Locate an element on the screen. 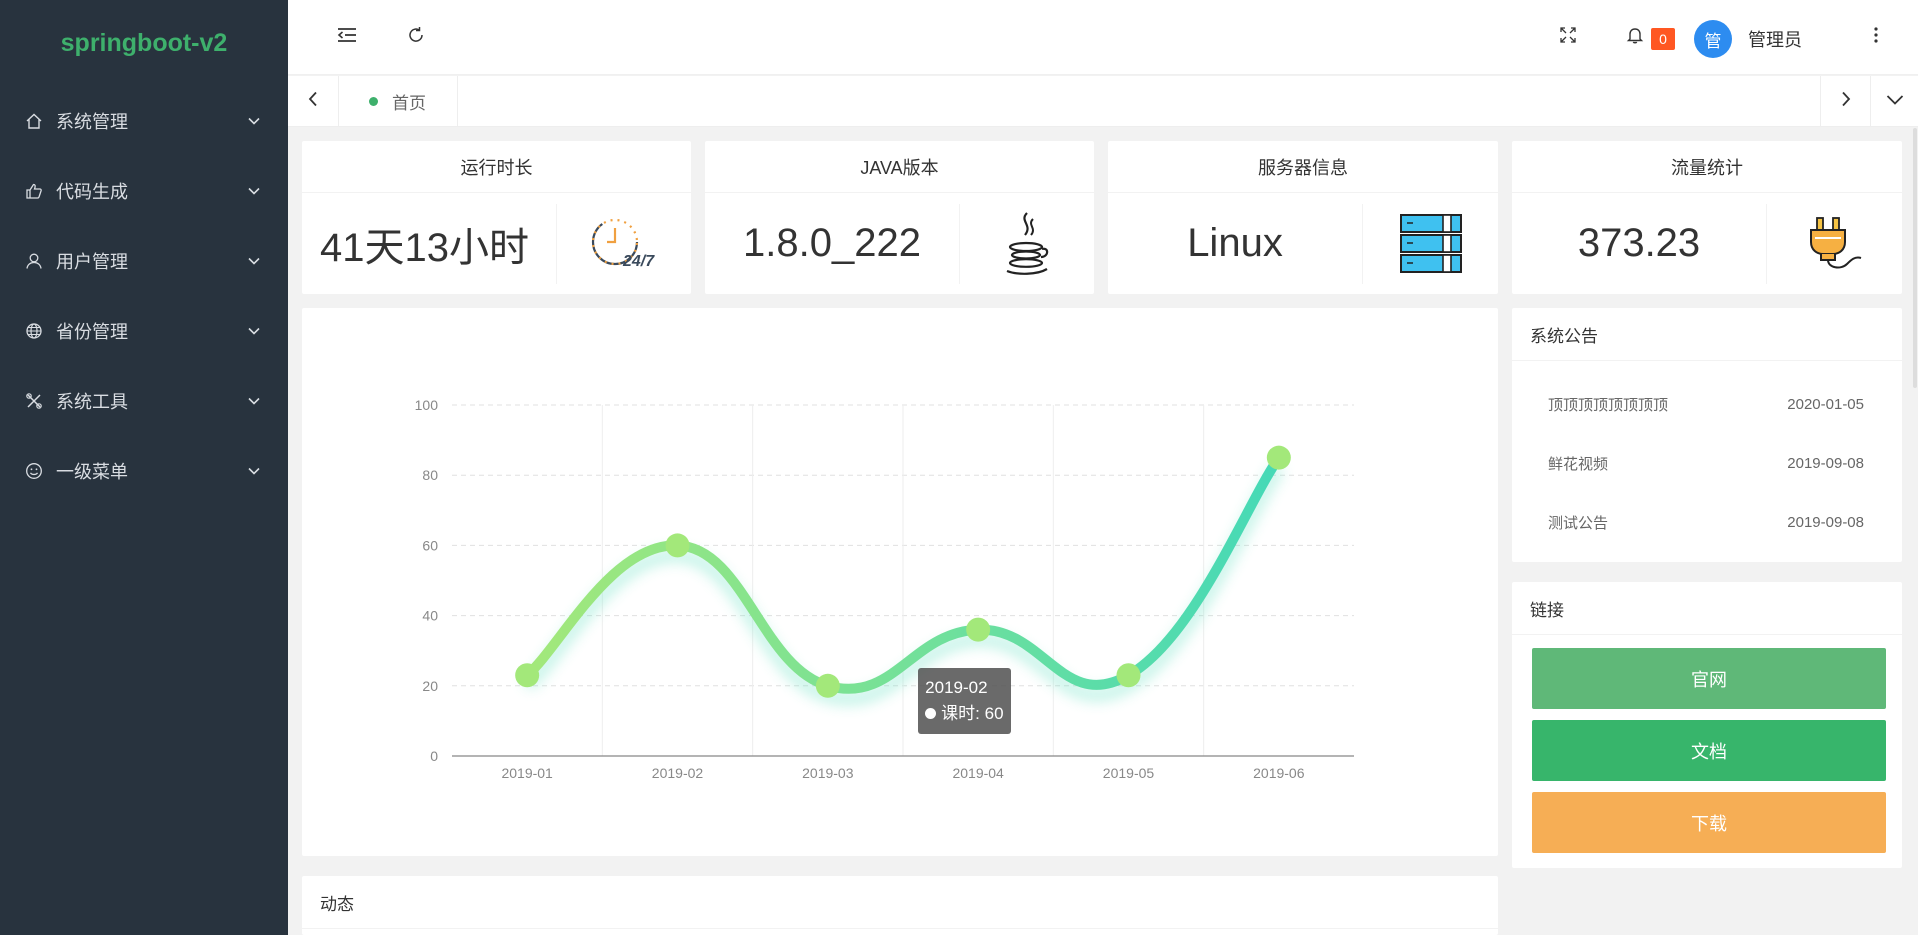  sidebar-item-codegen: 代码生成 is located at coordinates (144, 191).